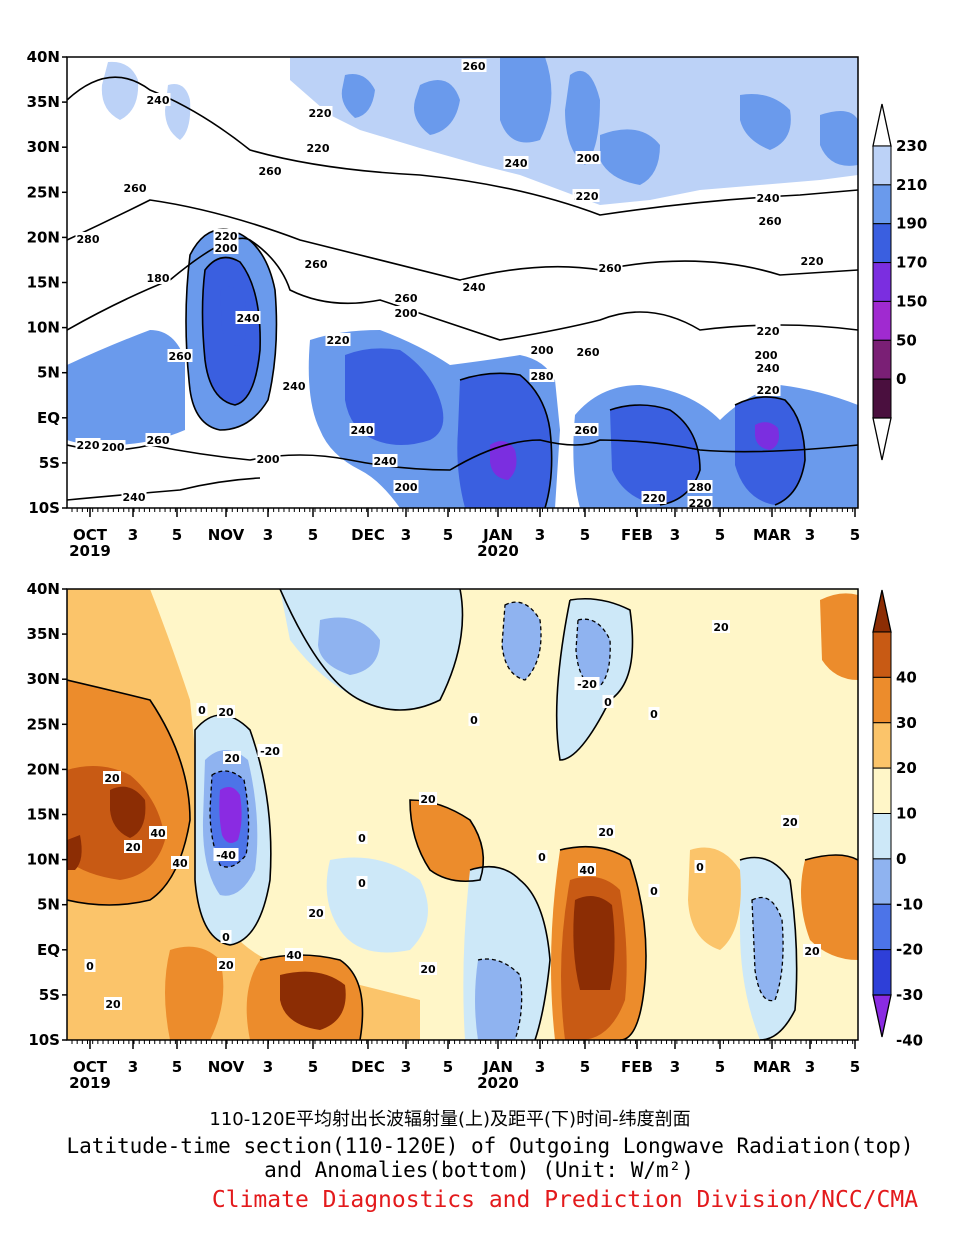 The width and height of the screenshot is (960, 1243). What do you see at coordinates (498, 551) in the screenshot?
I see `x-year-label: 2020` at bounding box center [498, 551].